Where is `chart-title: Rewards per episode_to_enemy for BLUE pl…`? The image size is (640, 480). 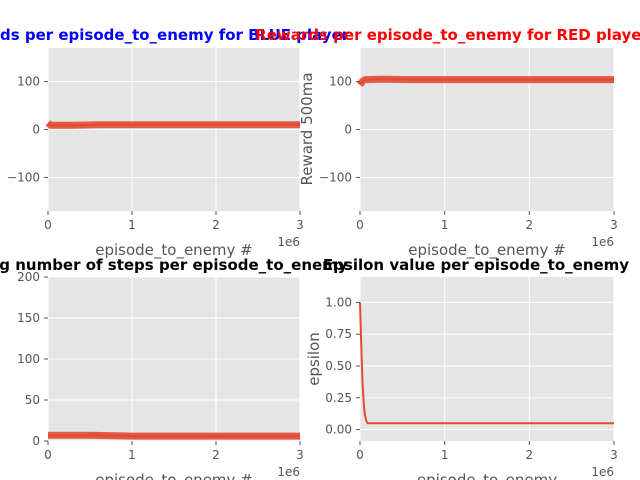 chart-title: Rewards per episode_to_enemy for BLUE pl… is located at coordinates (175, 35).